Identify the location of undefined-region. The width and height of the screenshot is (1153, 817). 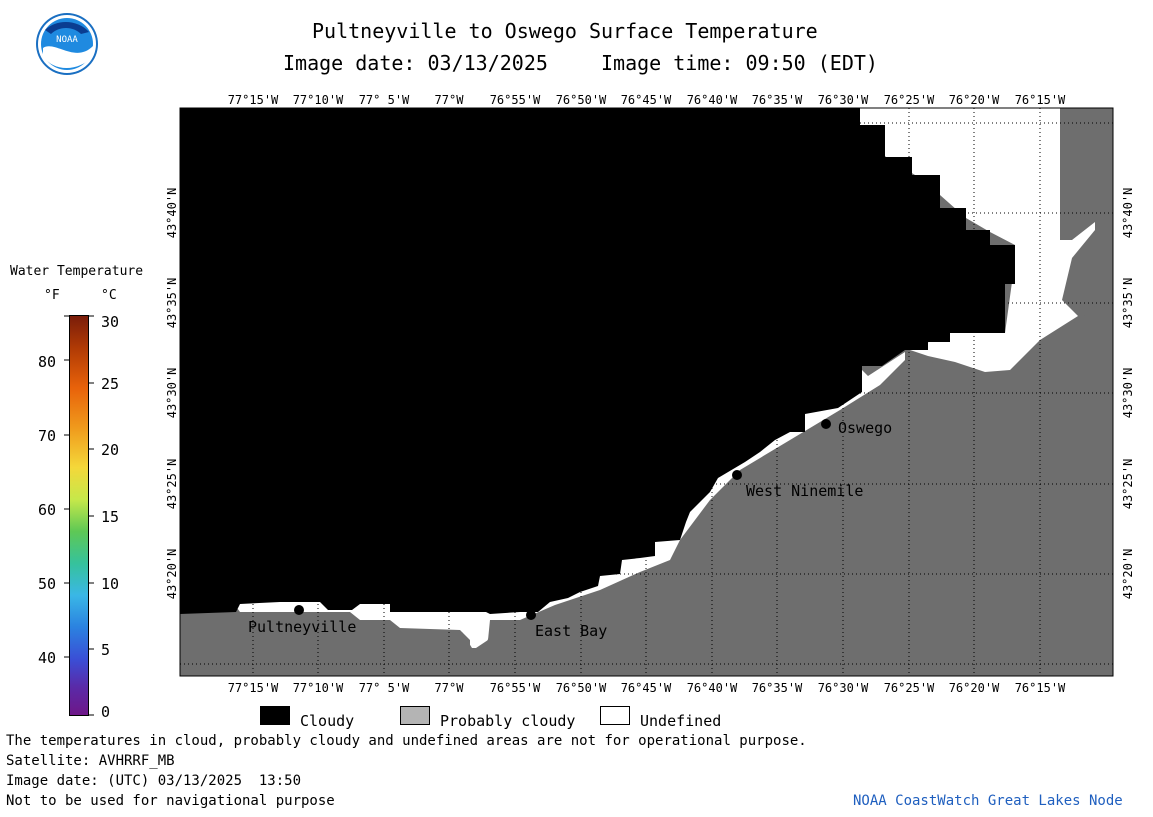
(977, 240).